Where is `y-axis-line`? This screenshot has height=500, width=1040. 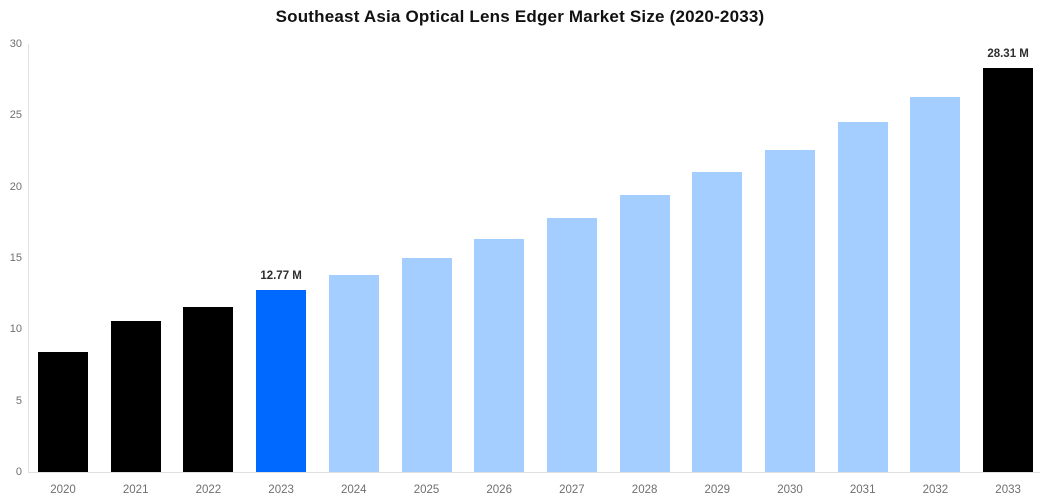
y-axis-line is located at coordinates (28, 258).